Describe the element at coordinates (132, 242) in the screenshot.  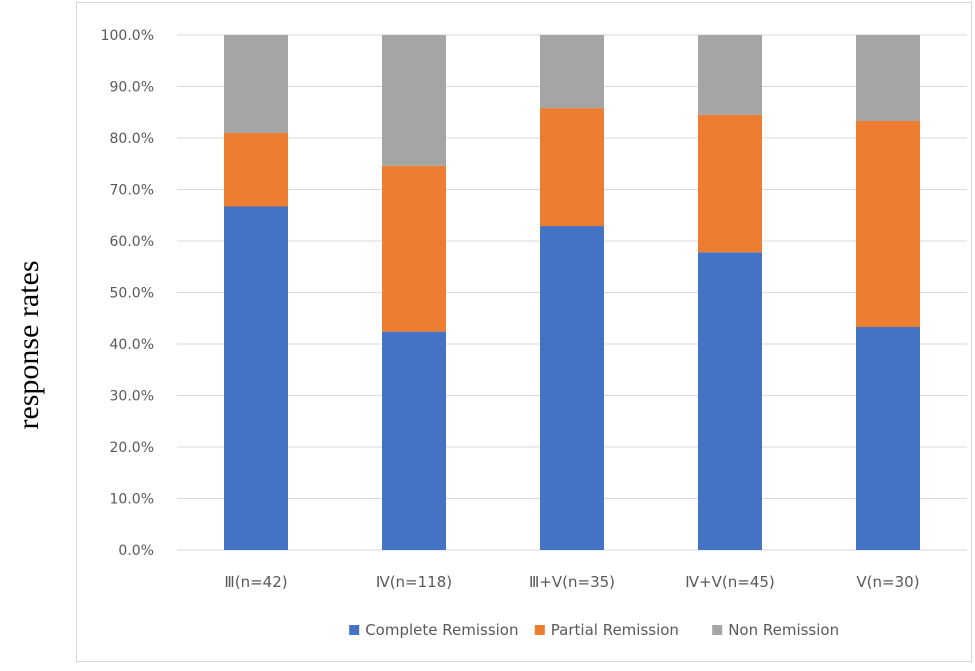
I see `y-tick-label: 60.0%` at that location.